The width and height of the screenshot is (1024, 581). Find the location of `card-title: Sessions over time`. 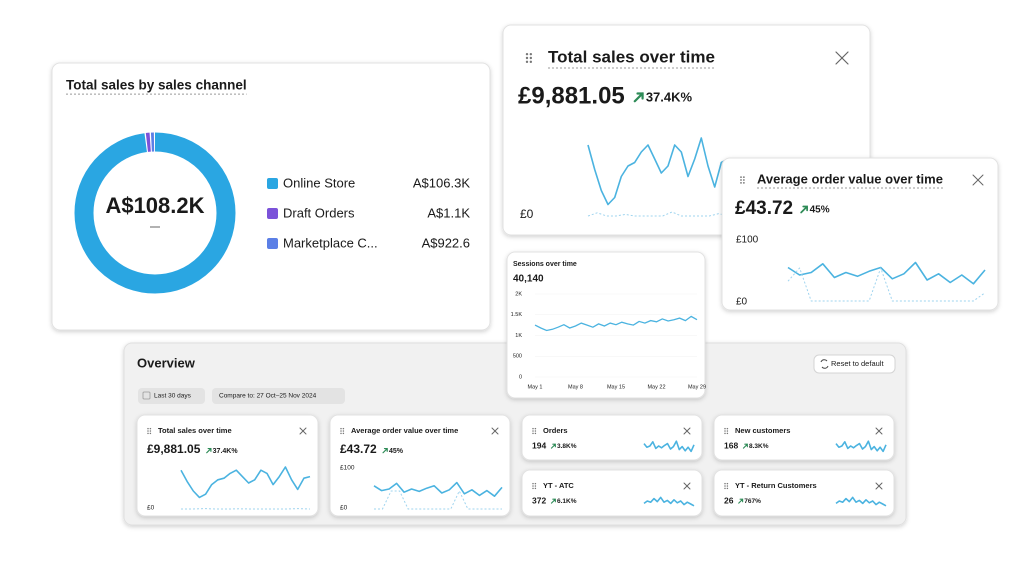

card-title: Sessions over time is located at coordinates (545, 264).